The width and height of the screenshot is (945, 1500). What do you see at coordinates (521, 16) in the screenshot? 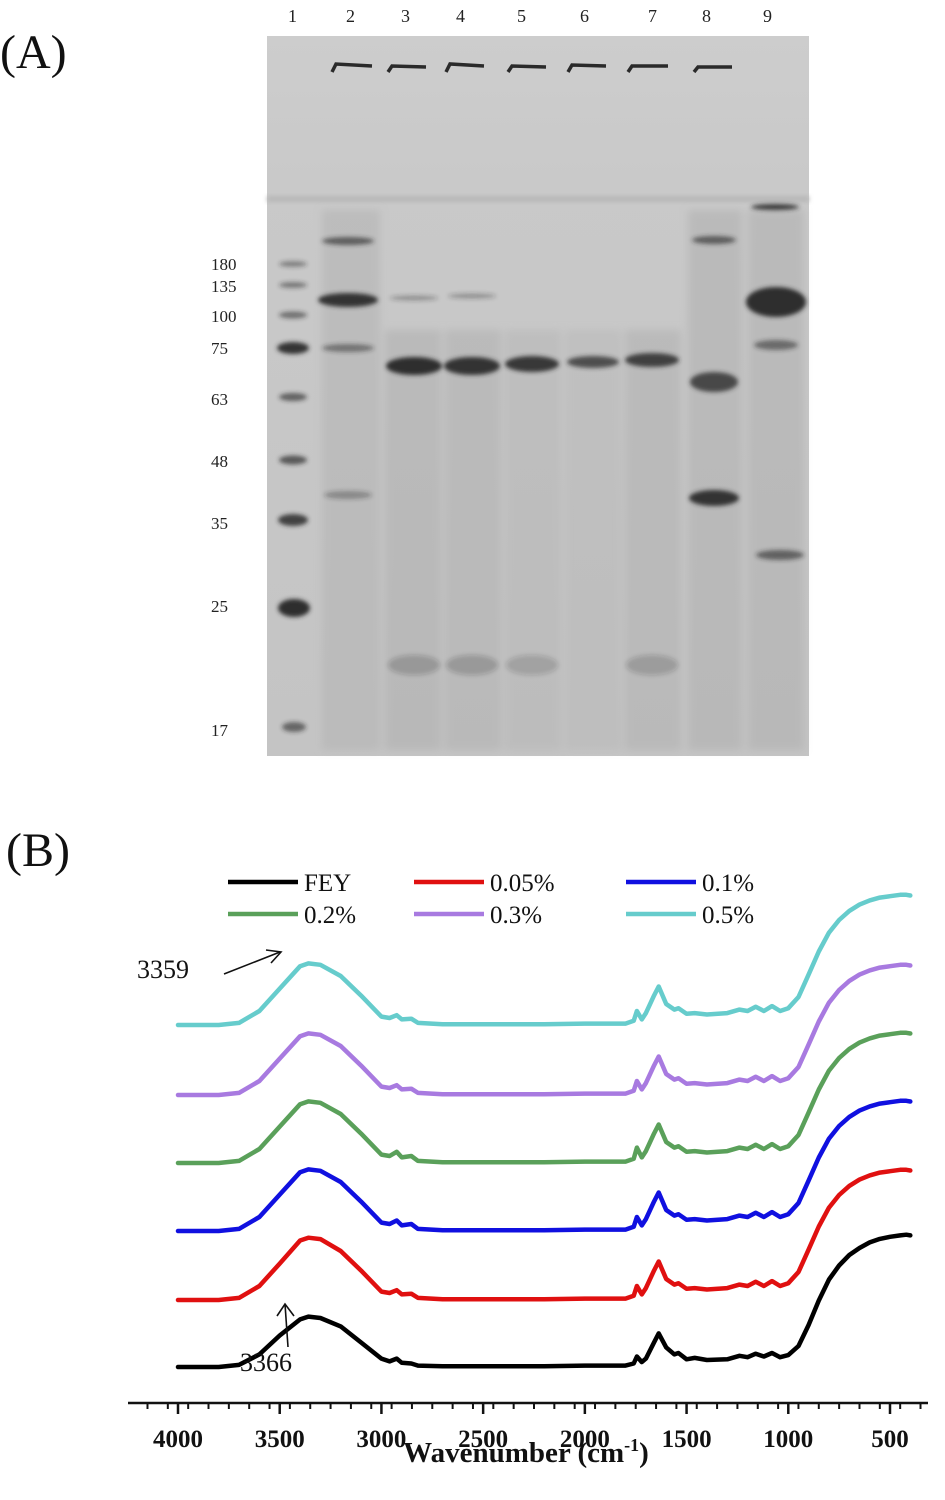
I see `lane-number: 5` at bounding box center [521, 16].